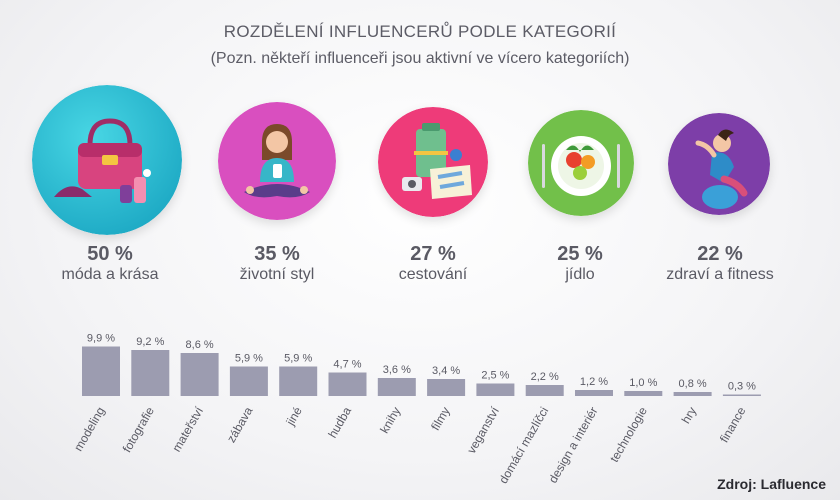 Image resolution: width=840 pixels, height=500 pixels. I want to click on bar-technologie, so click(643, 393).